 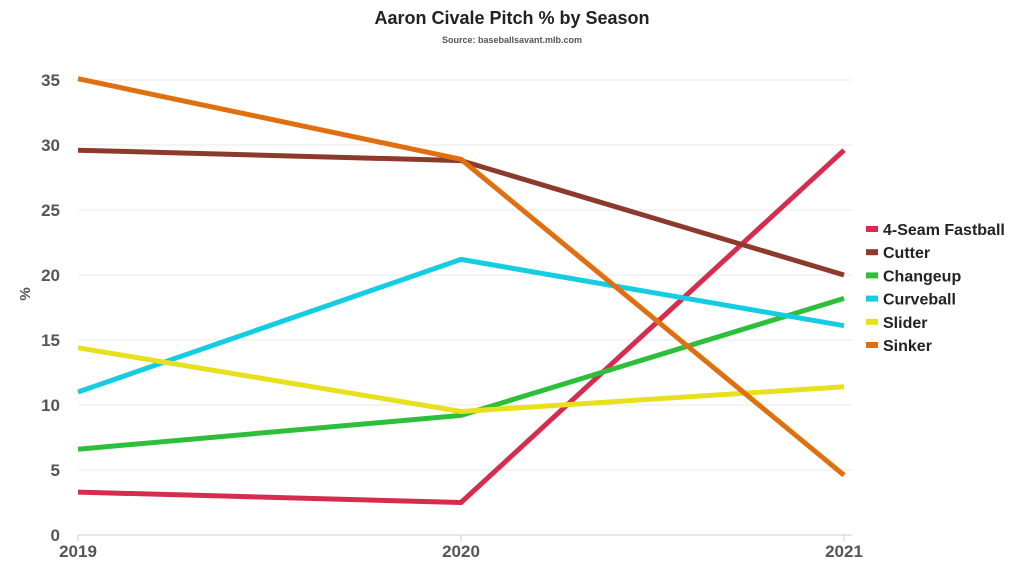 What do you see at coordinates (50, 80) in the screenshot?
I see `y-tick-label: 35` at bounding box center [50, 80].